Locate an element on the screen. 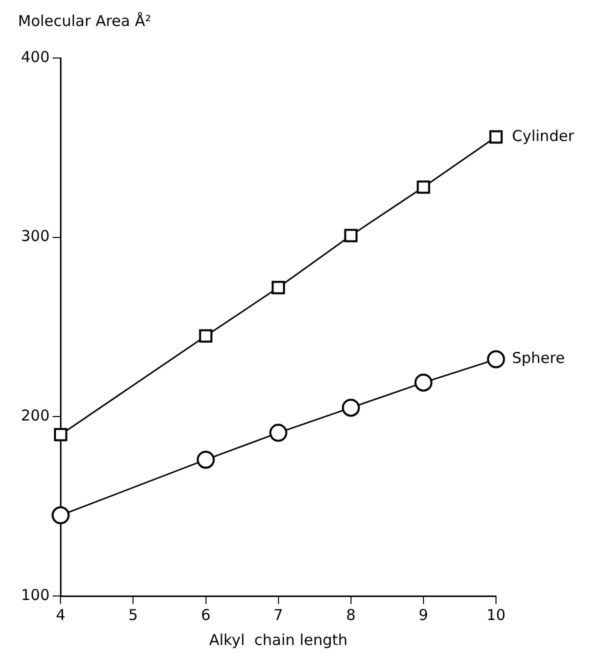 The image size is (614, 666). x-tick-label: 10 is located at coordinates (496, 615).